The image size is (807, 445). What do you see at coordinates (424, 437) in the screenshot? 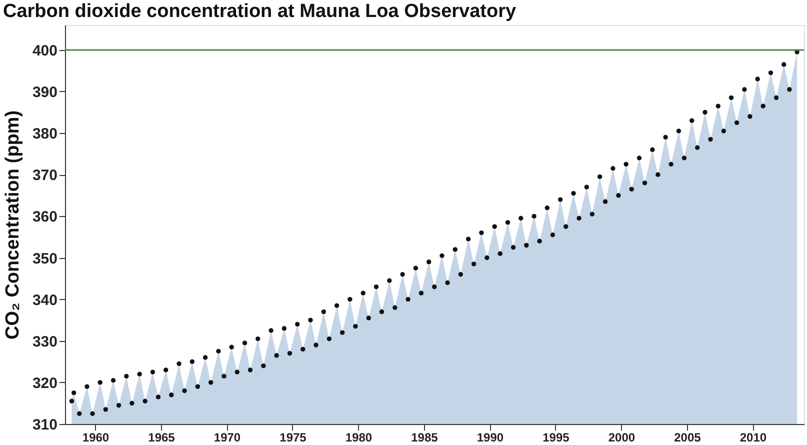
I see `x-tick-label: 1985` at bounding box center [424, 437].